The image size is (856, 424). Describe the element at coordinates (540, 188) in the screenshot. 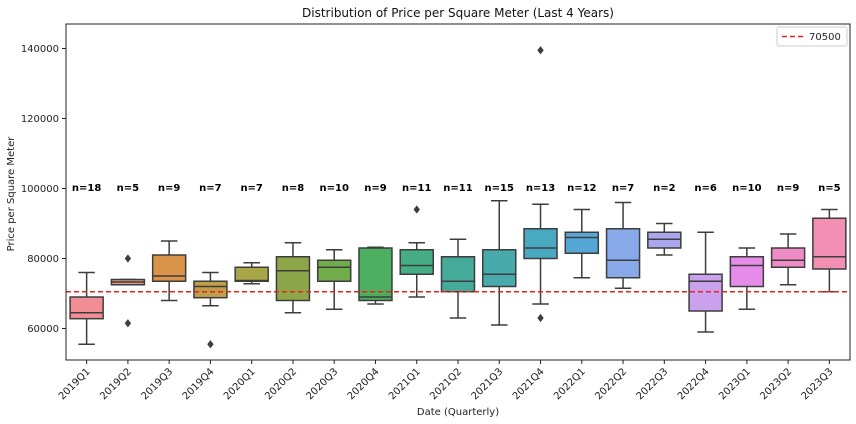

I see `count-label: n=13` at that location.